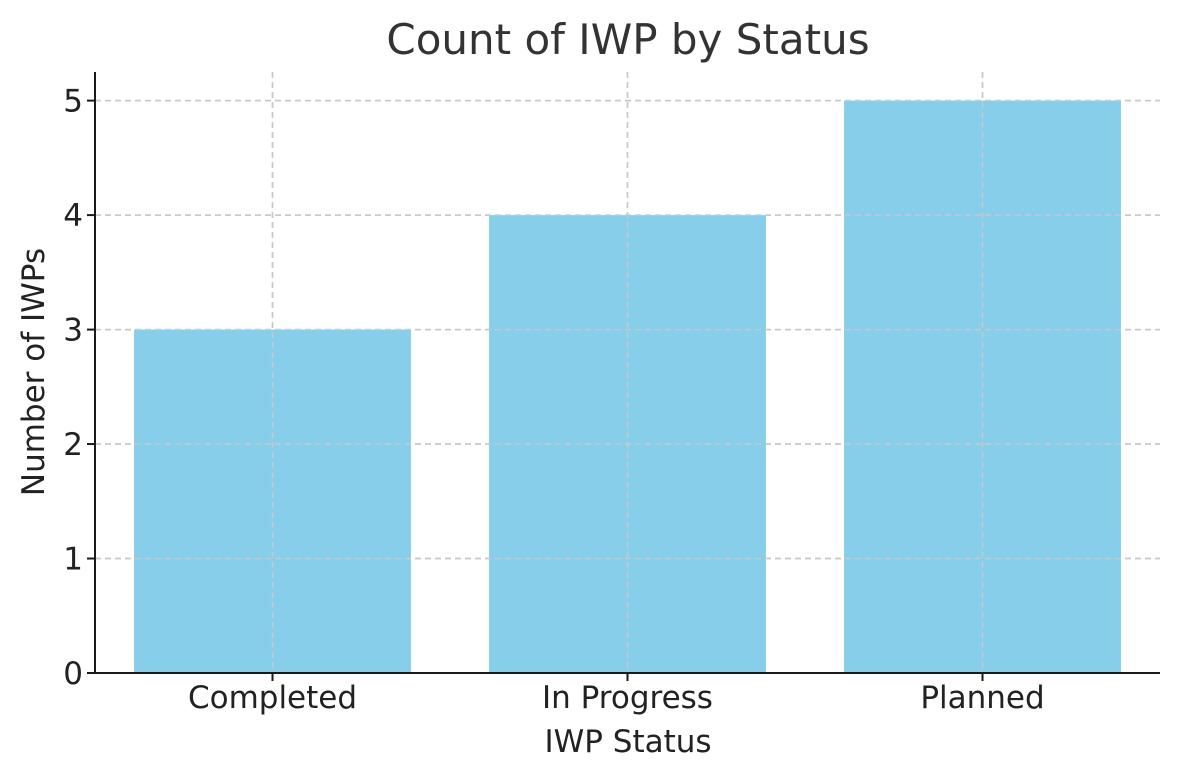  What do you see at coordinates (627, 742) in the screenshot?
I see `x-axis-label: IWP Status` at bounding box center [627, 742].